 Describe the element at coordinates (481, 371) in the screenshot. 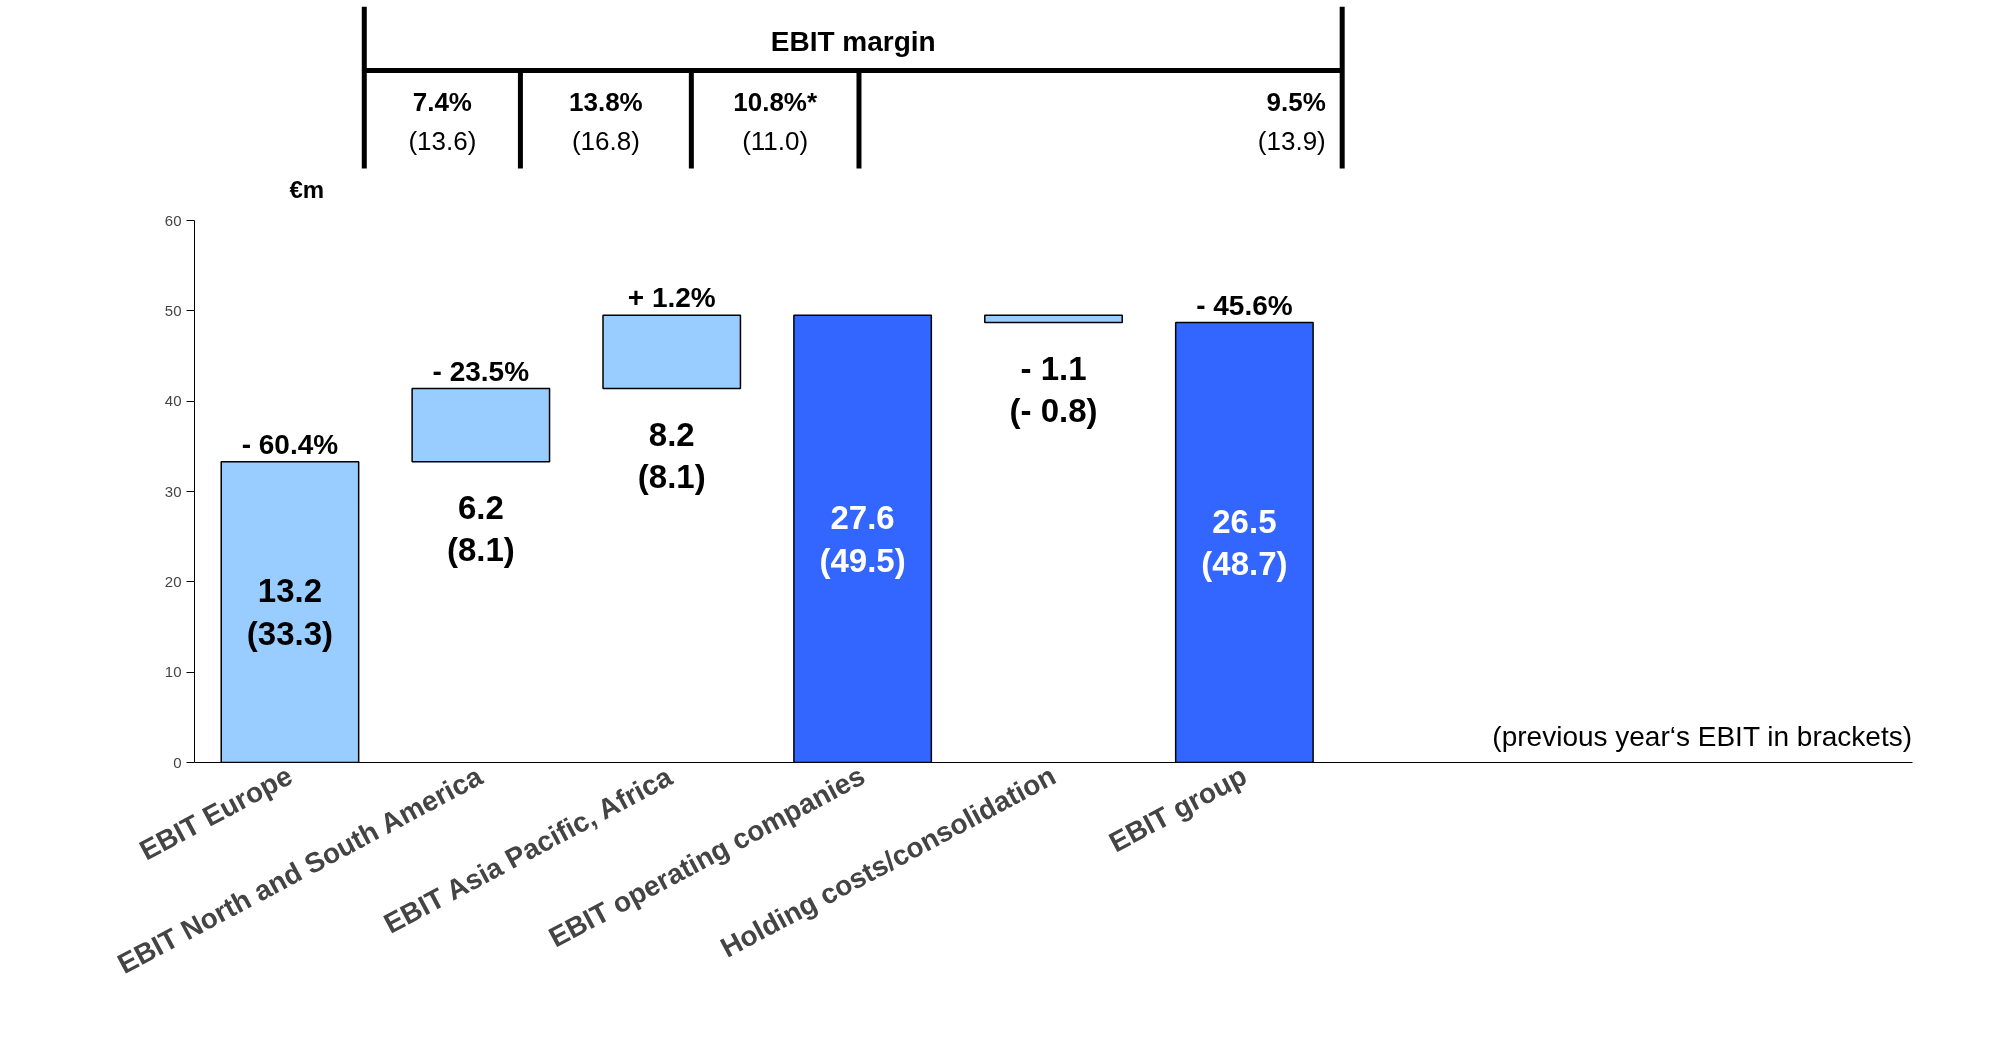

I see `annotation: - 23.5%` at that location.